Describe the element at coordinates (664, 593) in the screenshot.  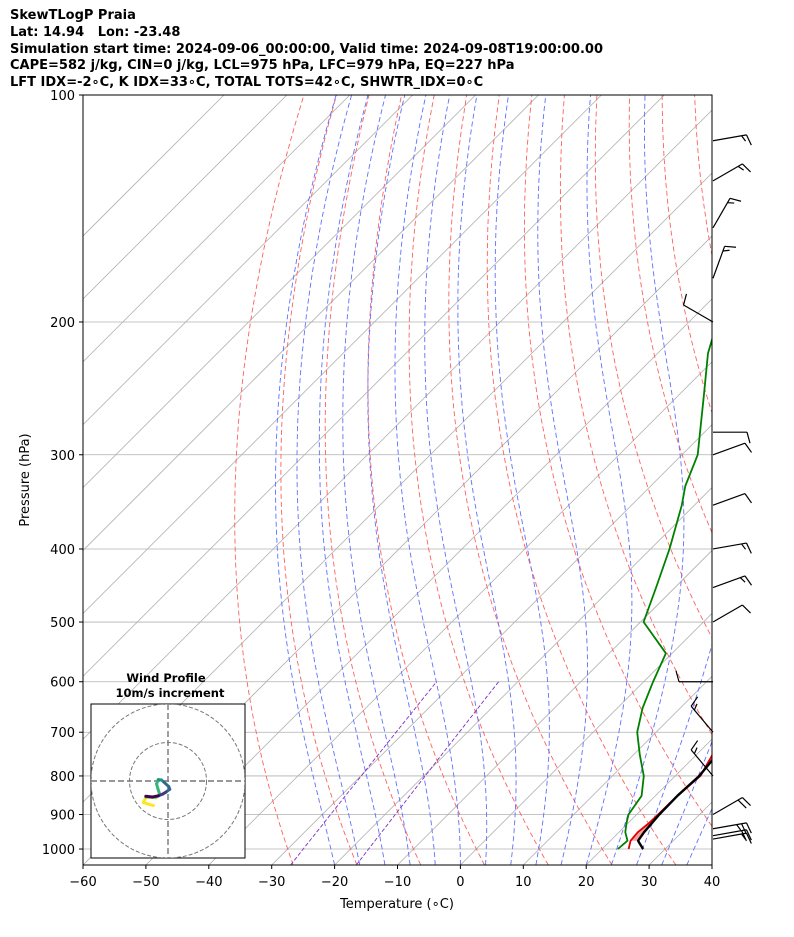
I see `profile-lines` at that location.